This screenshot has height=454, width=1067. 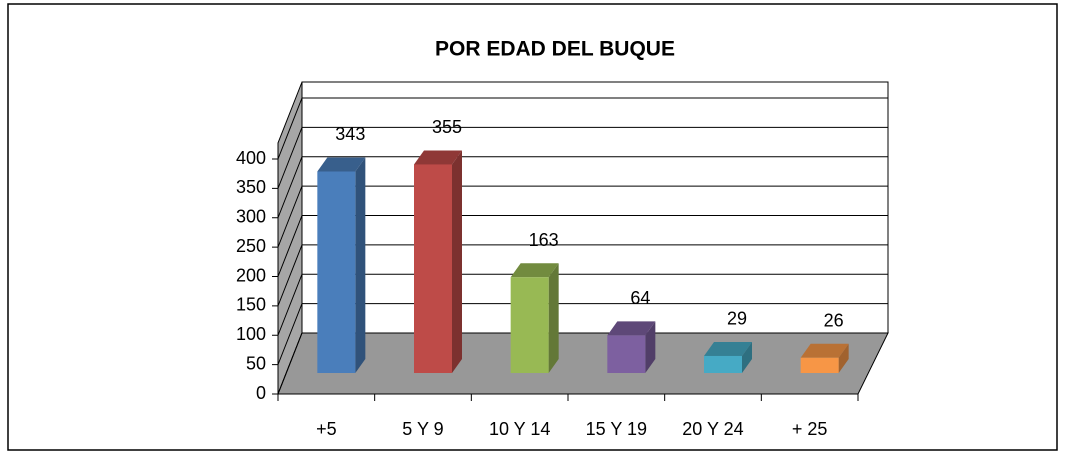 I want to click on floor, so click(x=583, y=363).